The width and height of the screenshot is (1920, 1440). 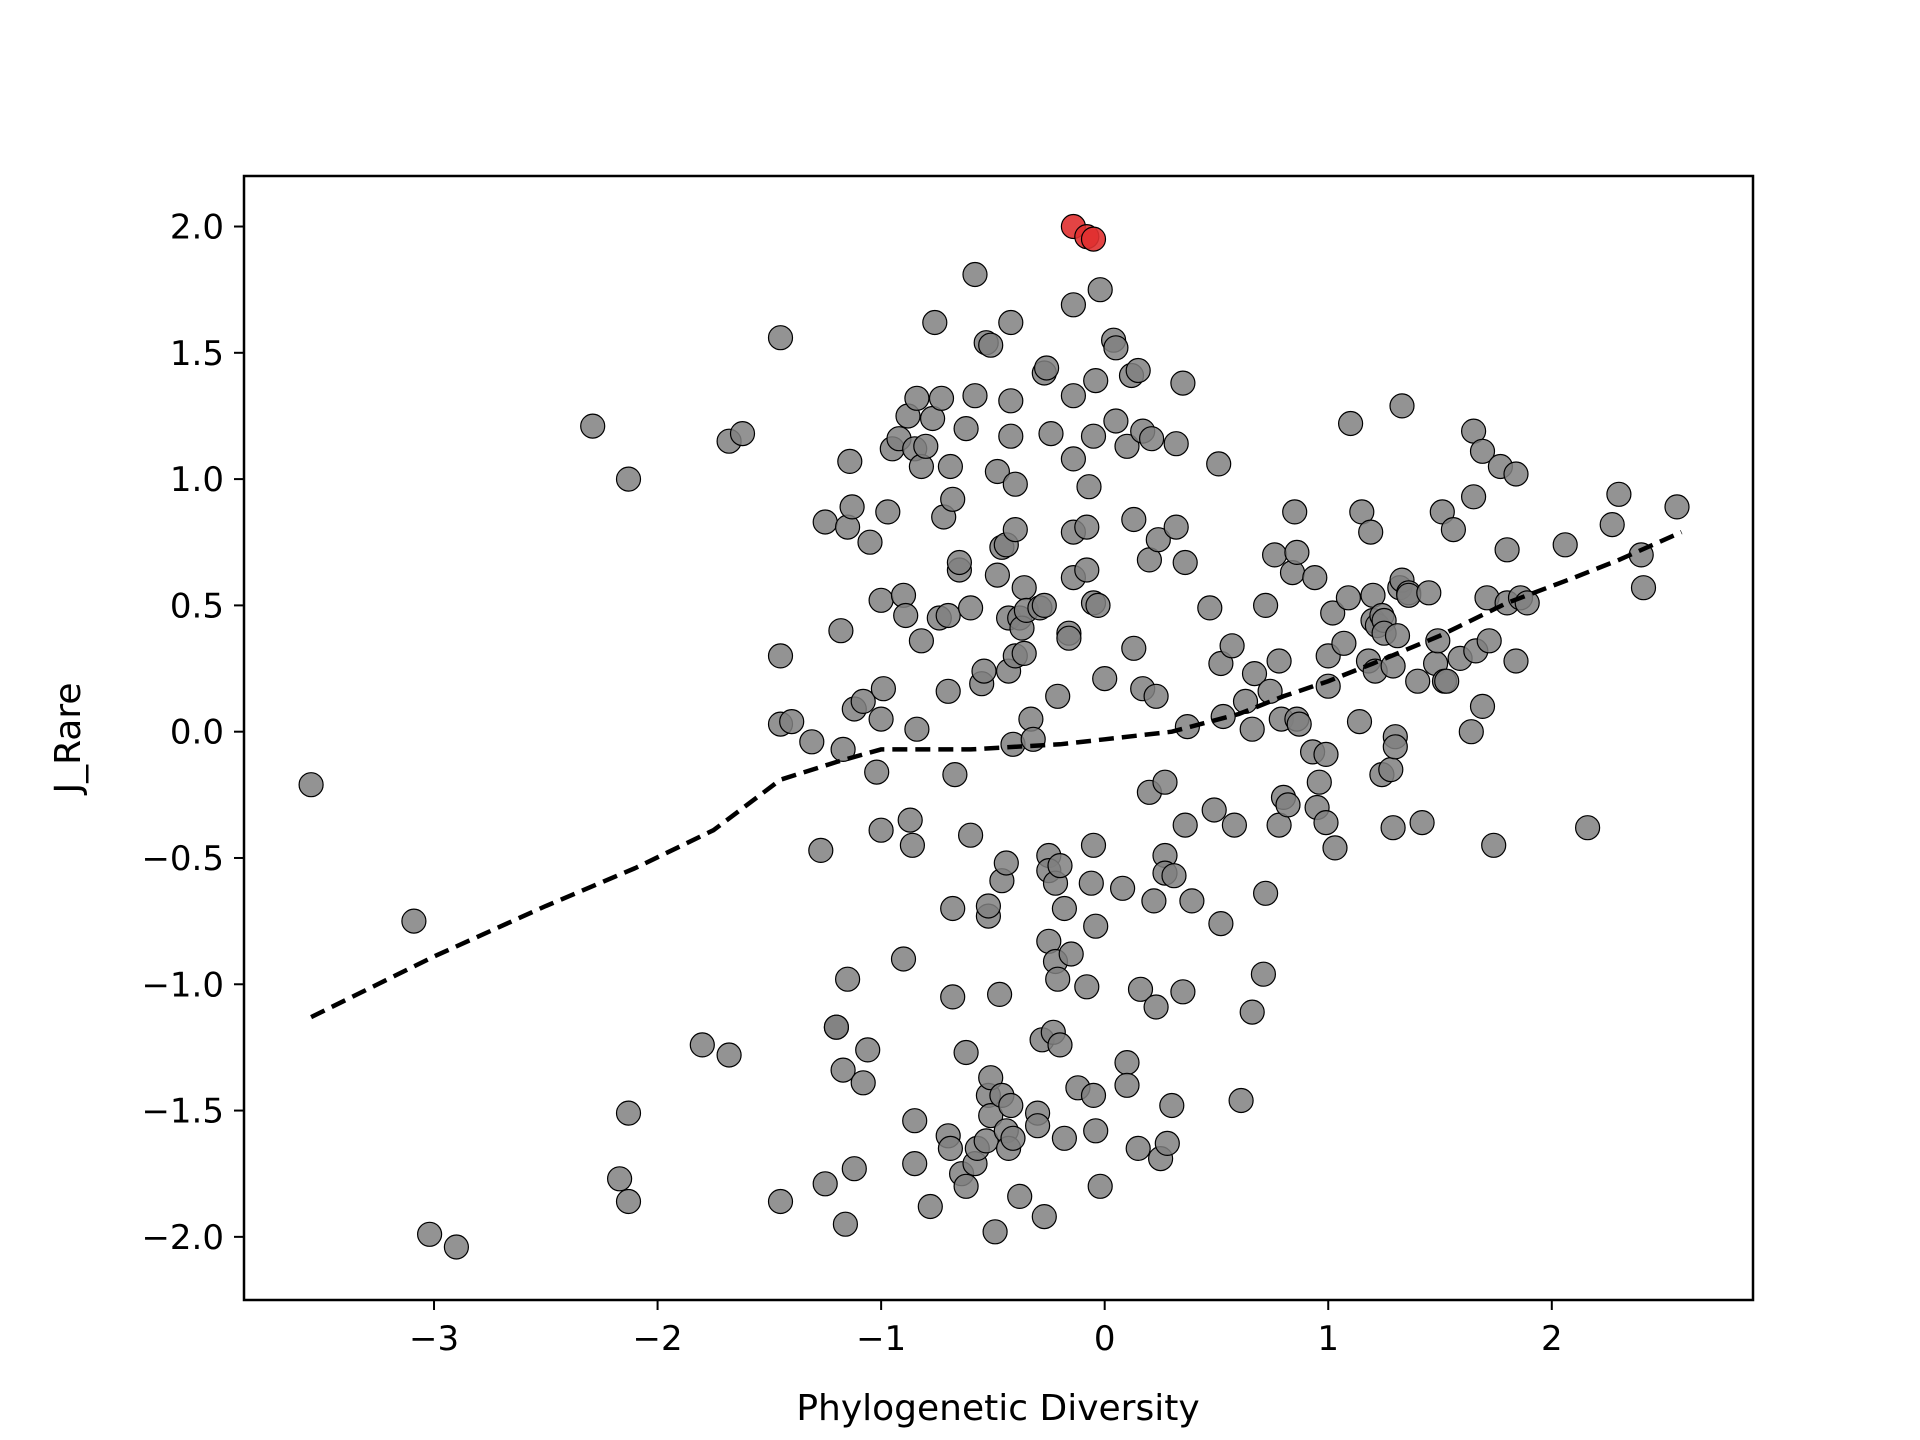 What do you see at coordinates (1105, 1339) in the screenshot?
I see `x-tick-label: 0` at bounding box center [1105, 1339].